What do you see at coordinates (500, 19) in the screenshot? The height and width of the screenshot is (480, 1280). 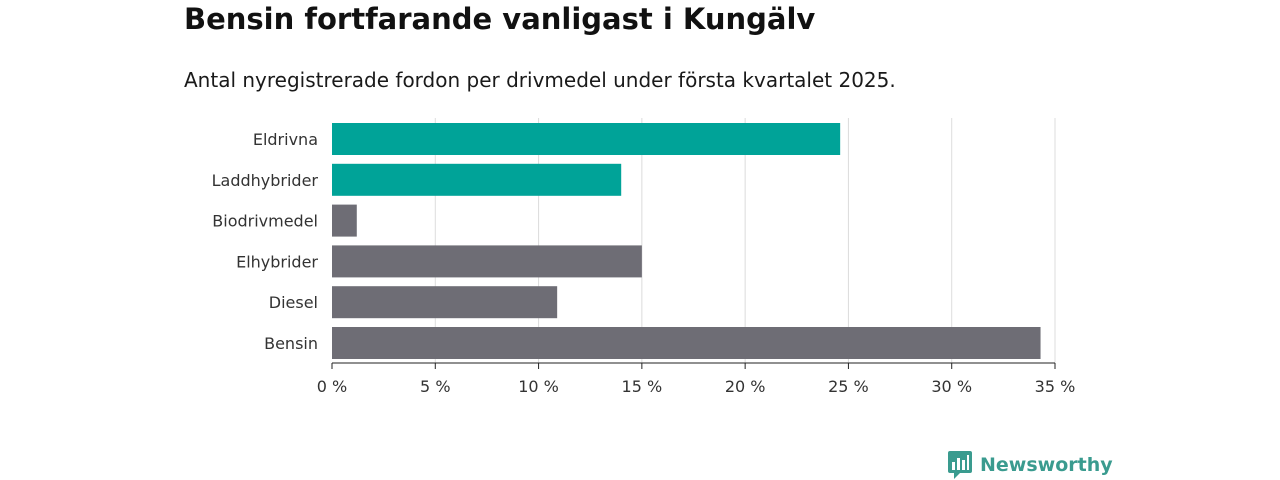 I see `chart-title: Bensin fortfarande vanligast i Kungälv` at bounding box center [500, 19].